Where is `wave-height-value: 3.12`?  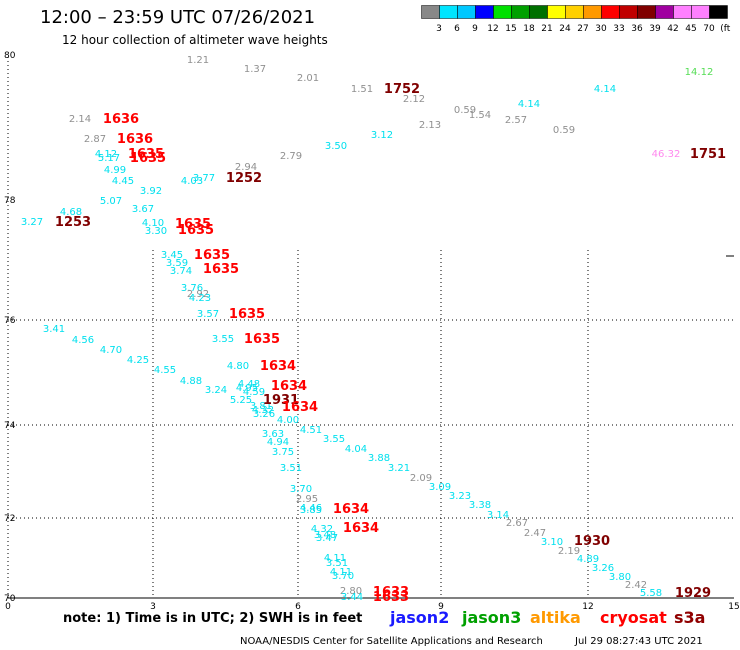 wave-height-value: 3.12 is located at coordinates (382, 135).